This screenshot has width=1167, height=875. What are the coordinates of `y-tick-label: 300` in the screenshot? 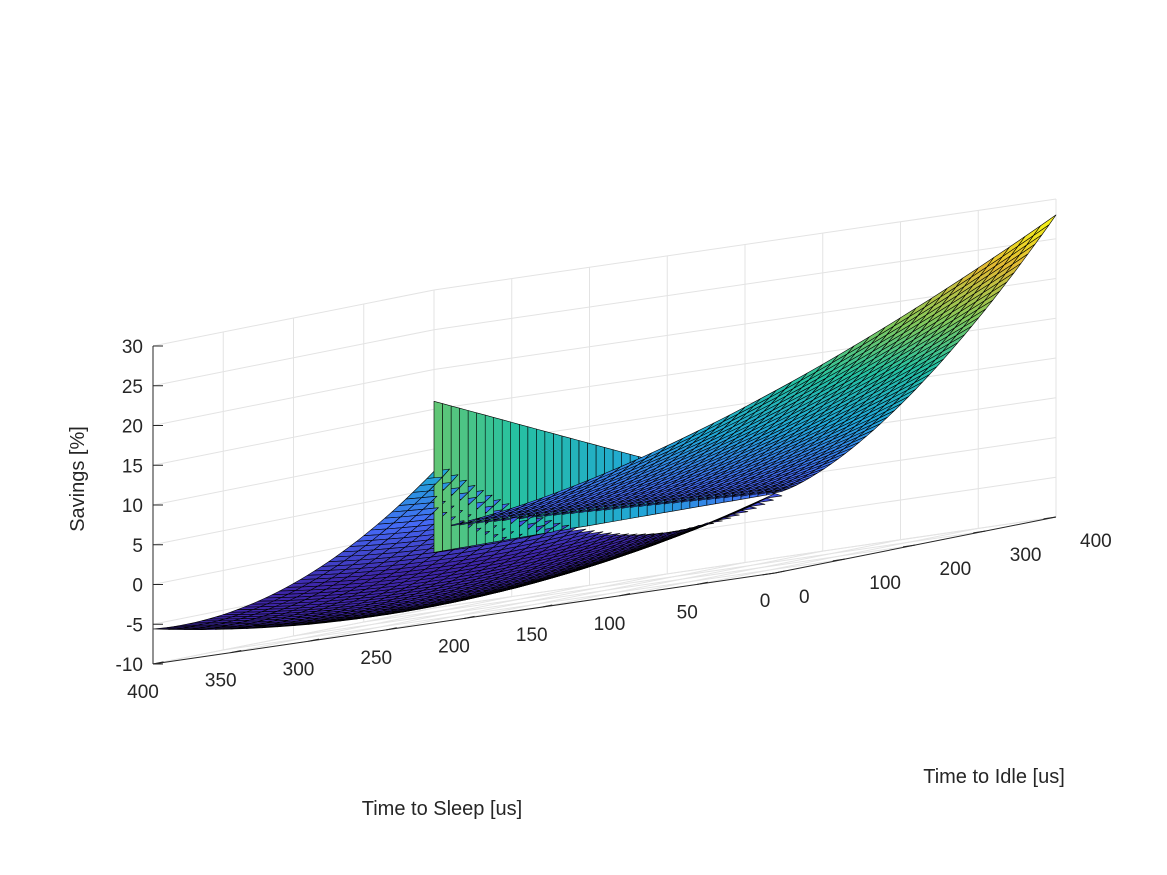 It's located at (1026, 555).